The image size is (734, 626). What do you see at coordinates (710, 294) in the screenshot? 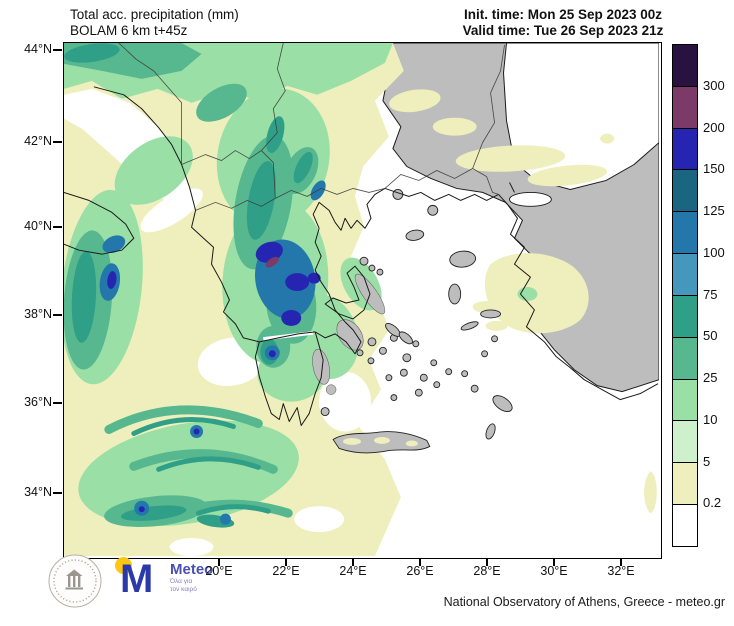
I see `colorbar-tick-label: 75` at bounding box center [710, 294].